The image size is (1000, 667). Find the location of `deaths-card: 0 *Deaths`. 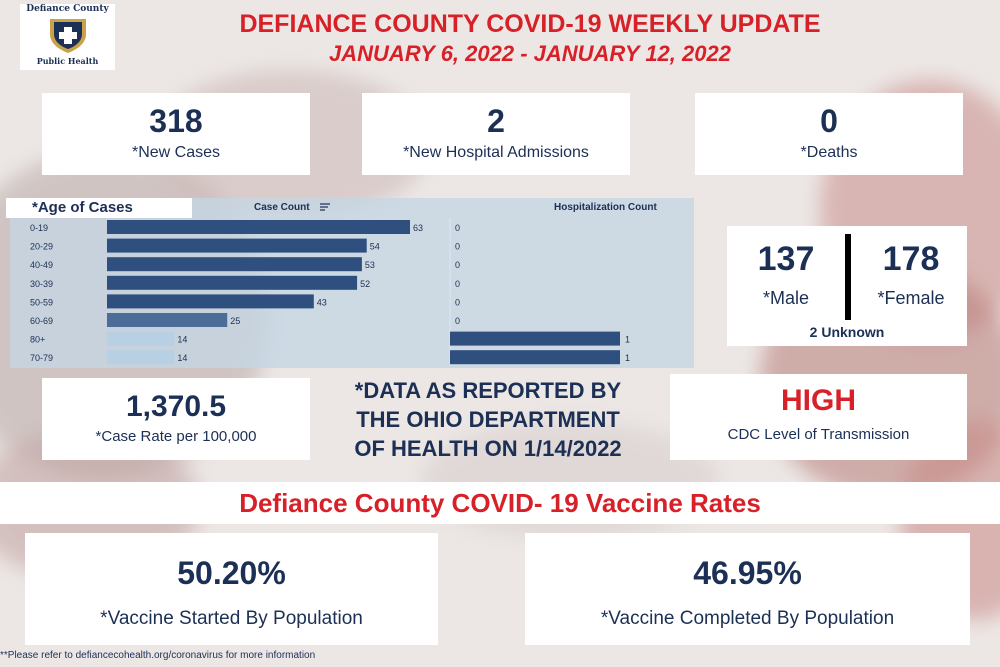

deaths-card: 0 *Deaths is located at coordinates (829, 134).